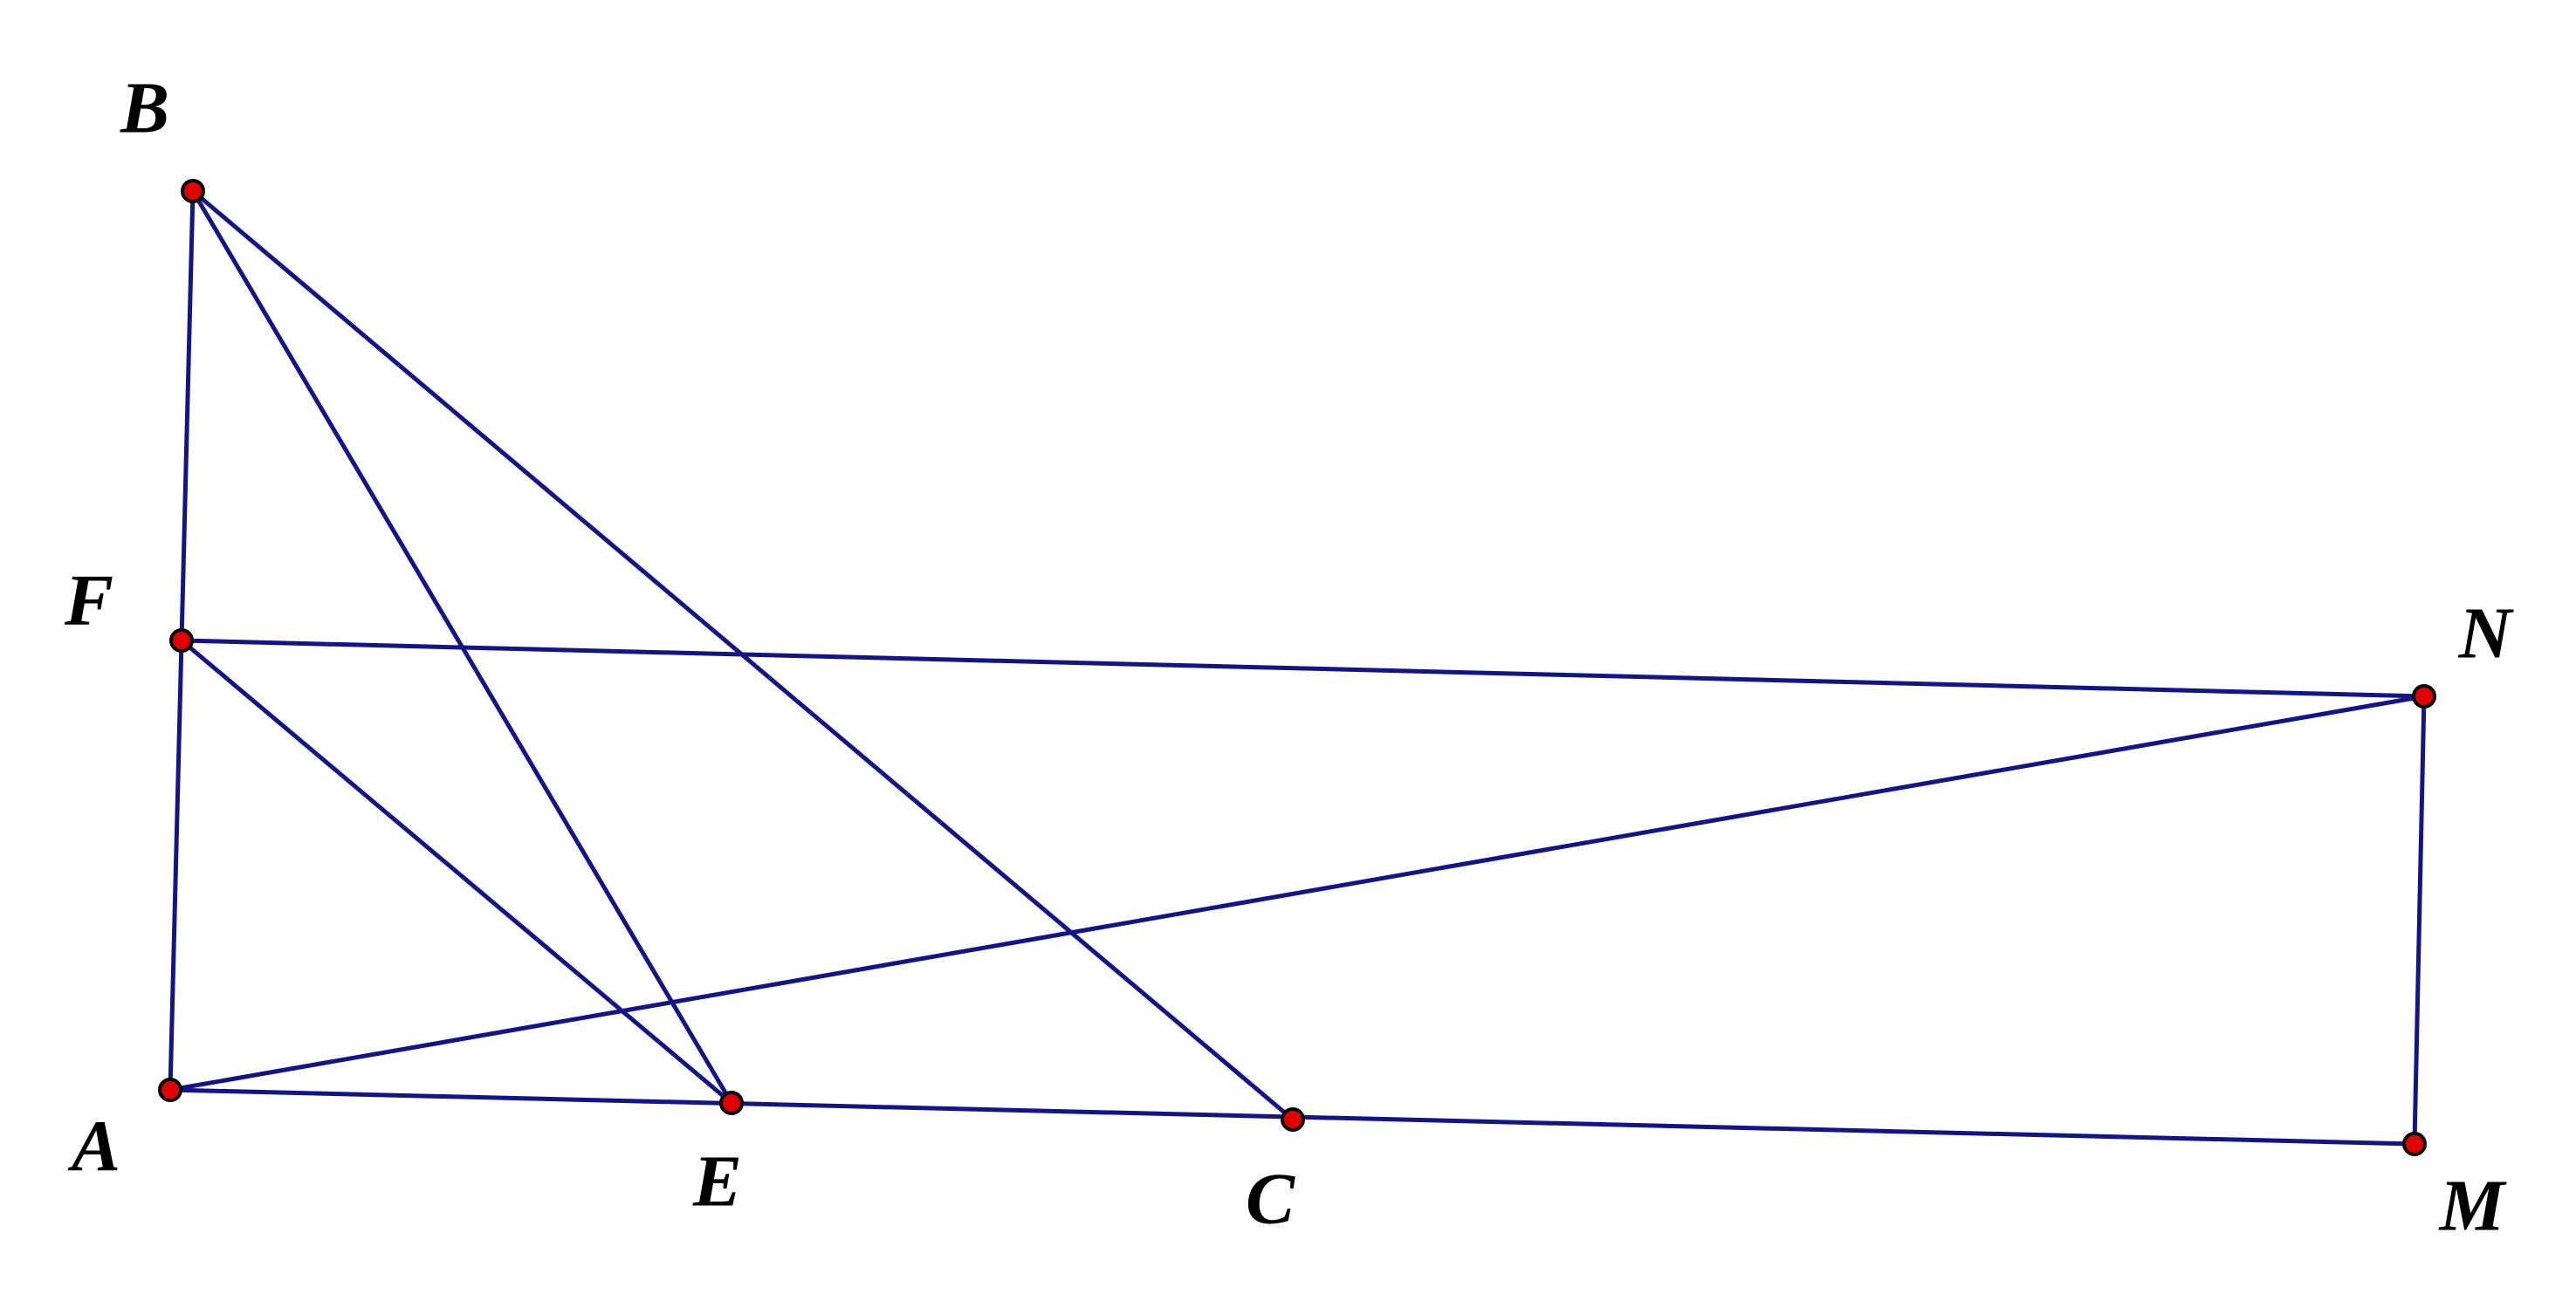 This screenshot has height=1315, width=2576. I want to click on point-m, so click(2414, 1144).